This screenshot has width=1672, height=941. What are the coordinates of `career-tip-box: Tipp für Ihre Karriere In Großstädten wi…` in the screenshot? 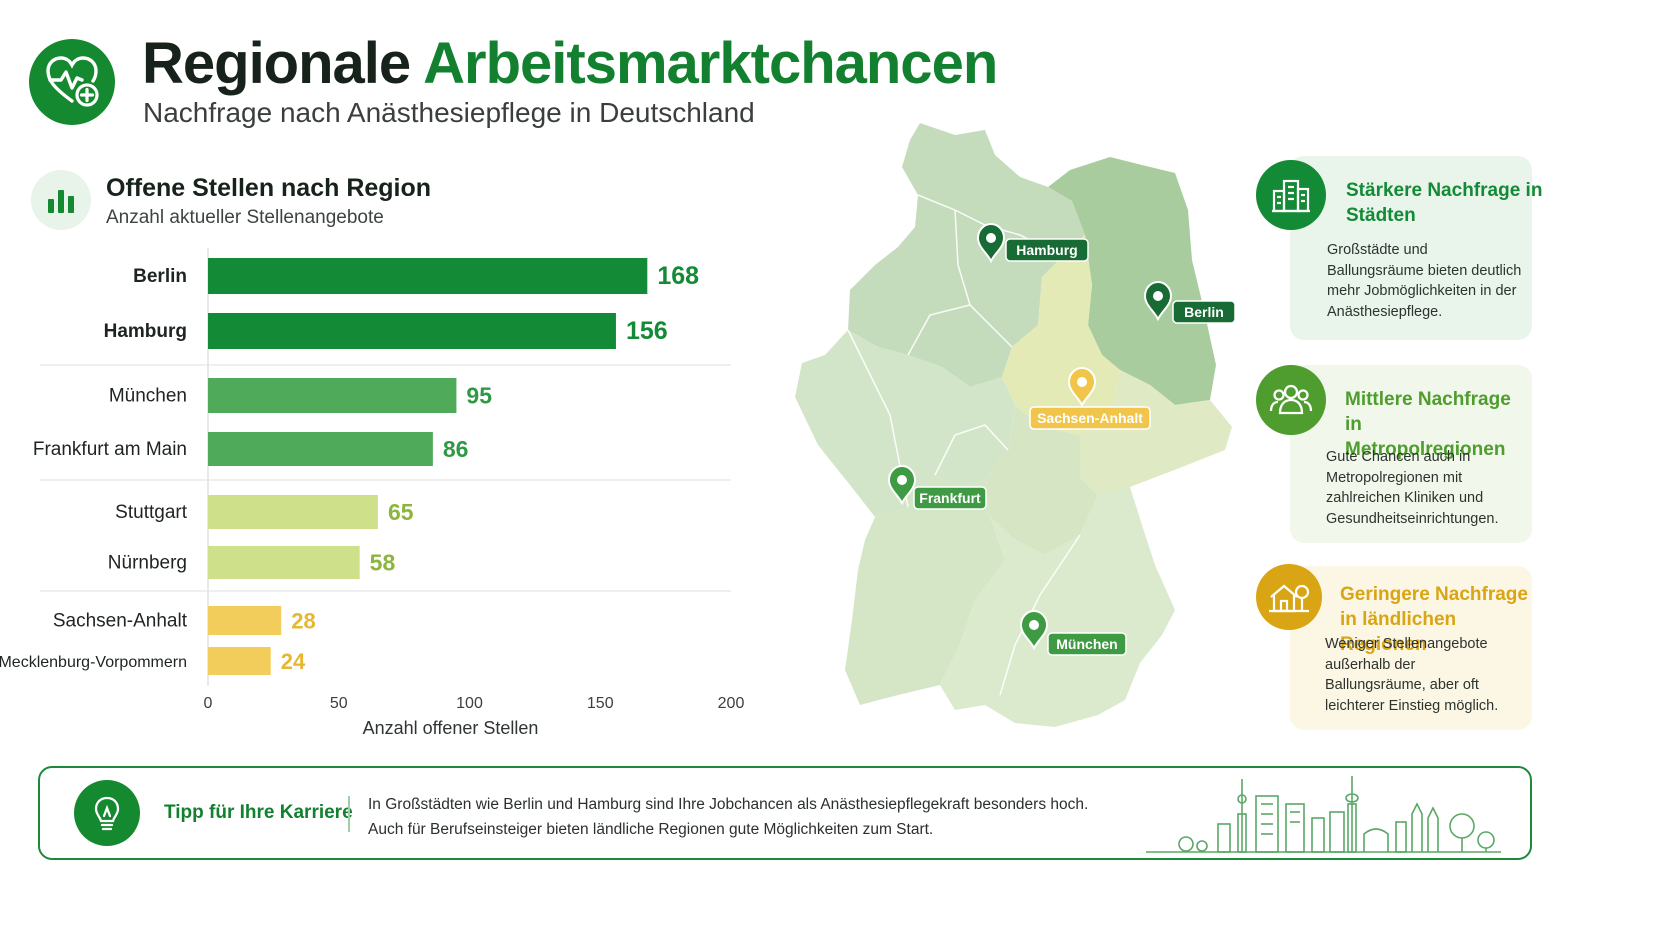 It's located at (785, 813).